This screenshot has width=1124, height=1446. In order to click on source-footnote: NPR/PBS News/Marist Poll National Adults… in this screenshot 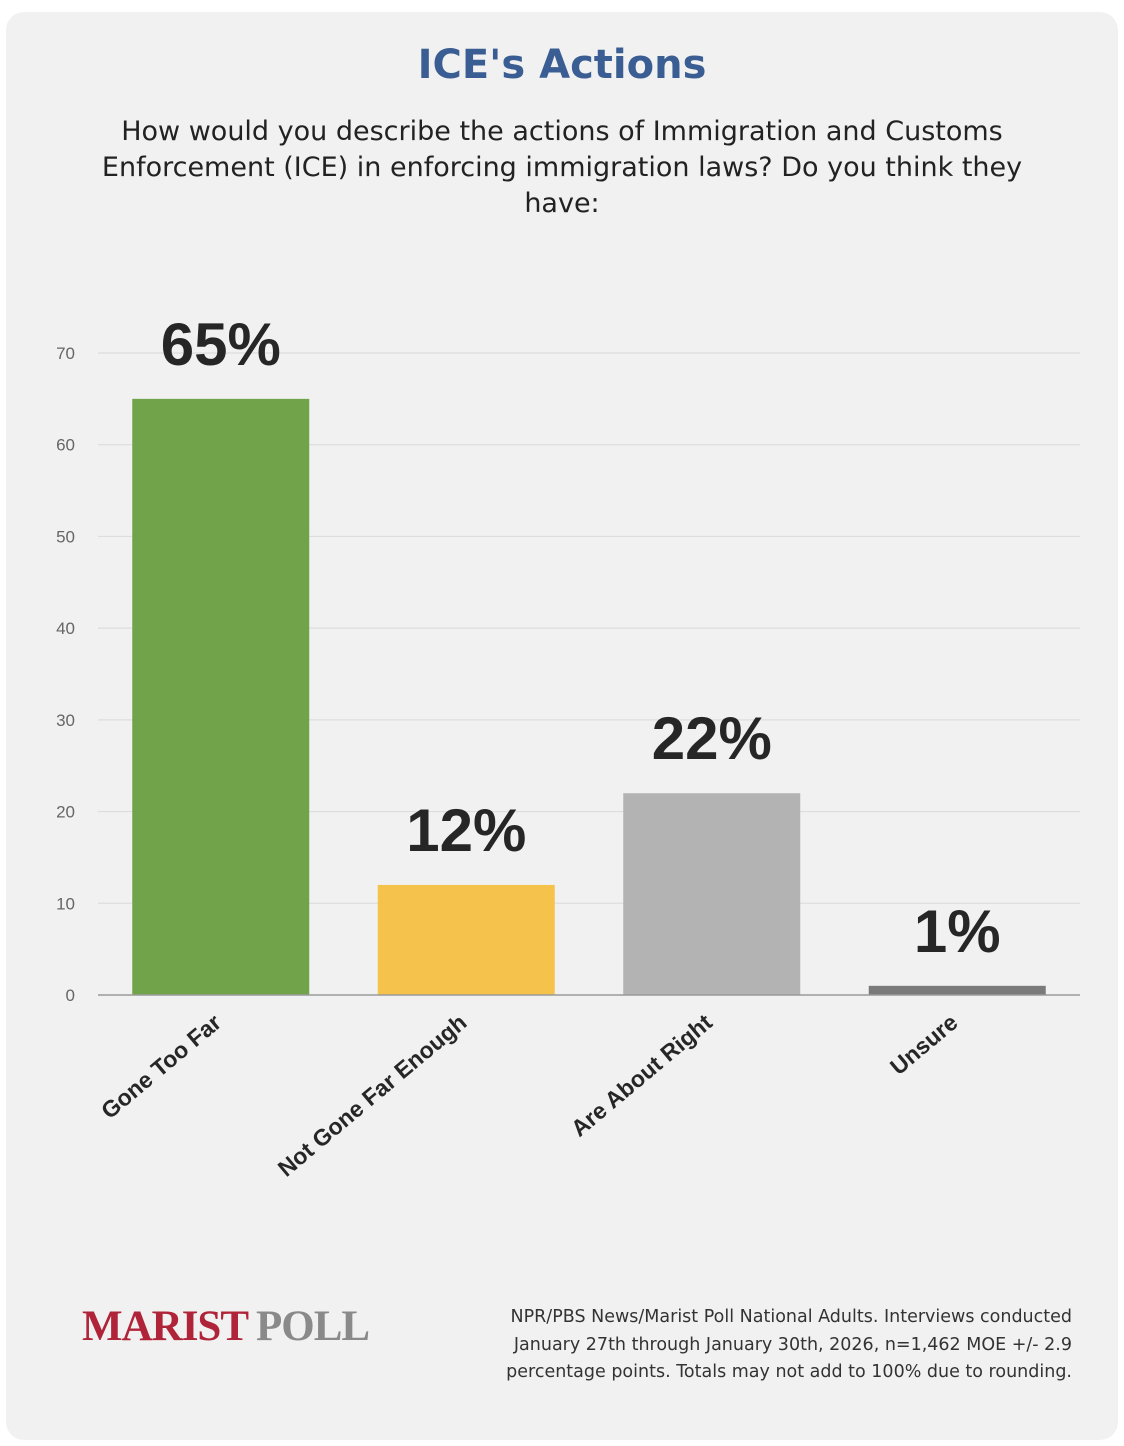, I will do `click(789, 1344)`.